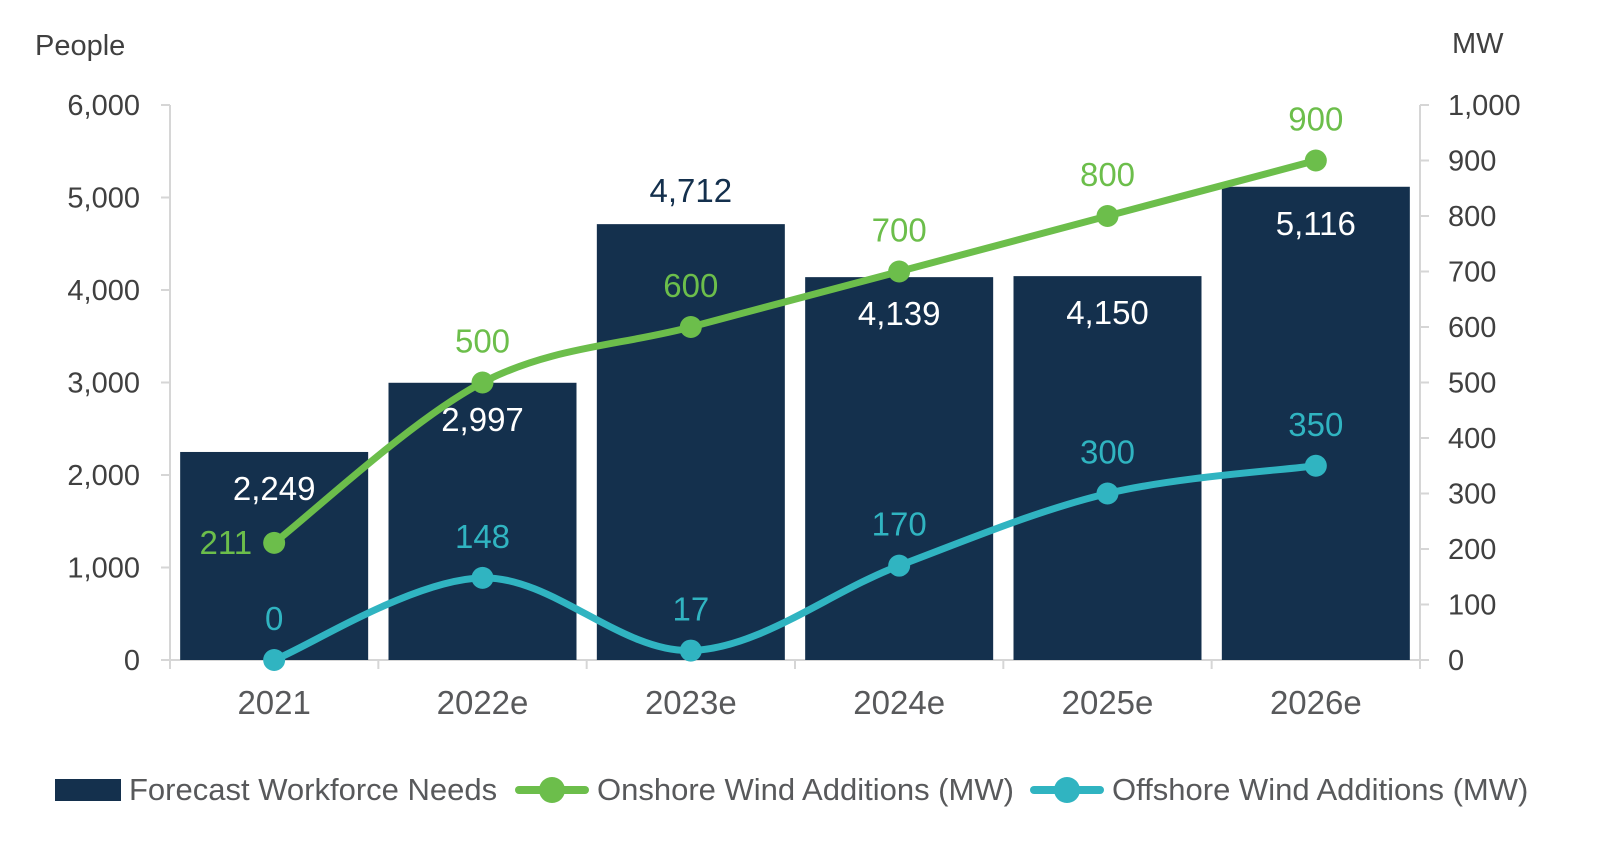 The width and height of the screenshot is (1600, 859). I want to click on right-tick-label: 600, so click(1472, 328).